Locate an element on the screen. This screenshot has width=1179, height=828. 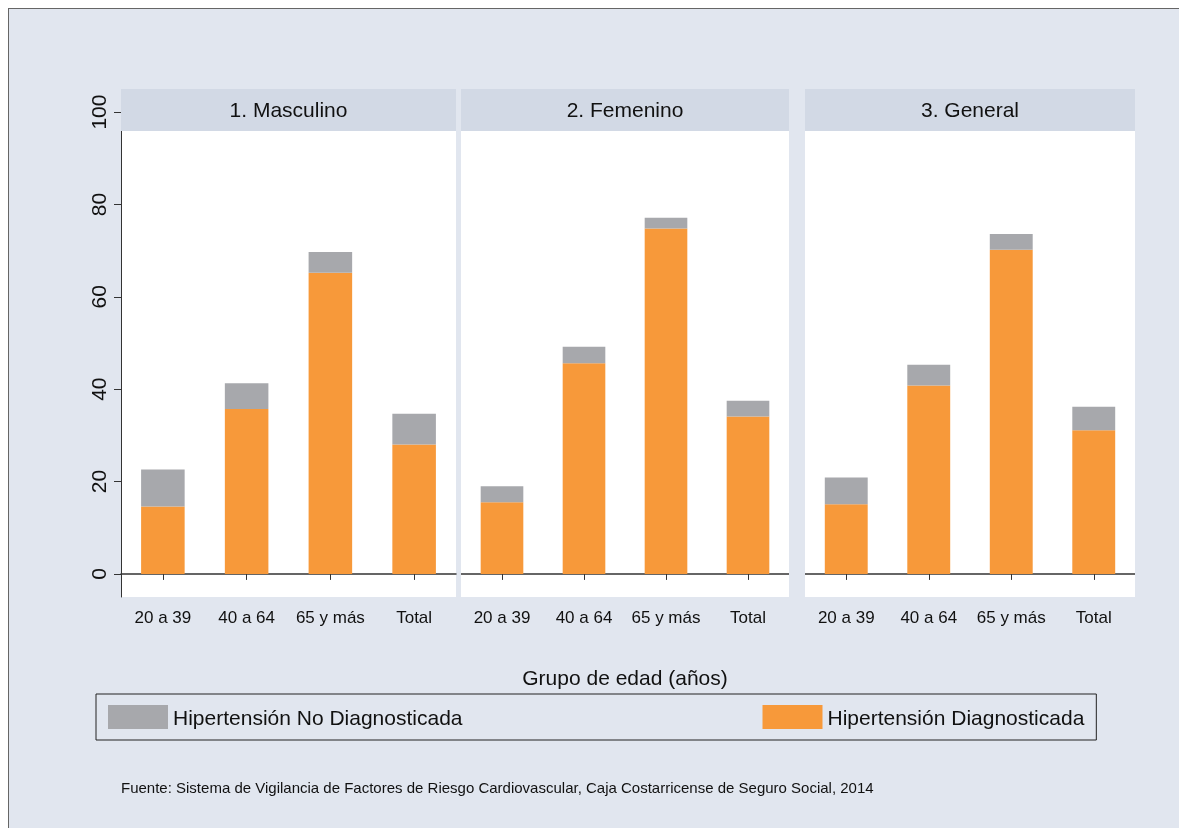
y-tick-label: 80 is located at coordinates (98, 204).